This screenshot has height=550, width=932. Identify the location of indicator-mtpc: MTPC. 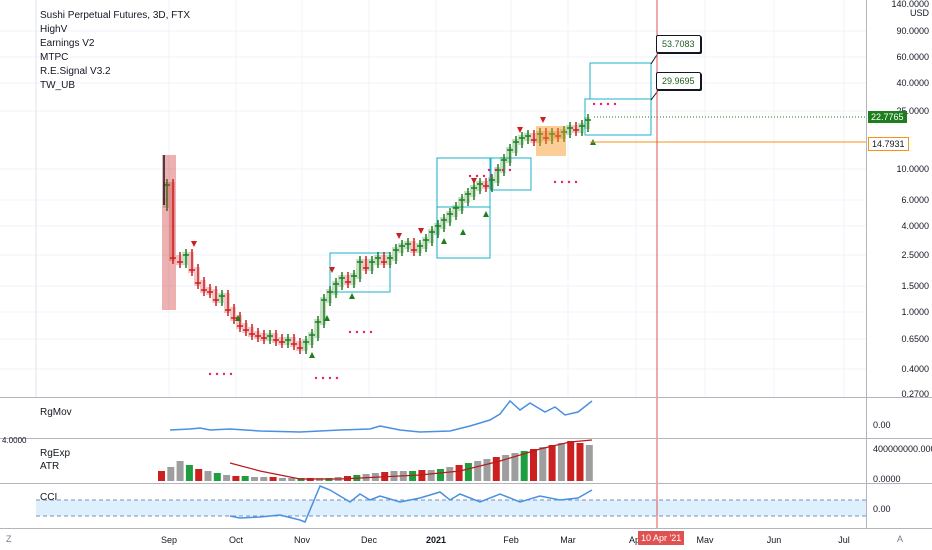
(54, 57).